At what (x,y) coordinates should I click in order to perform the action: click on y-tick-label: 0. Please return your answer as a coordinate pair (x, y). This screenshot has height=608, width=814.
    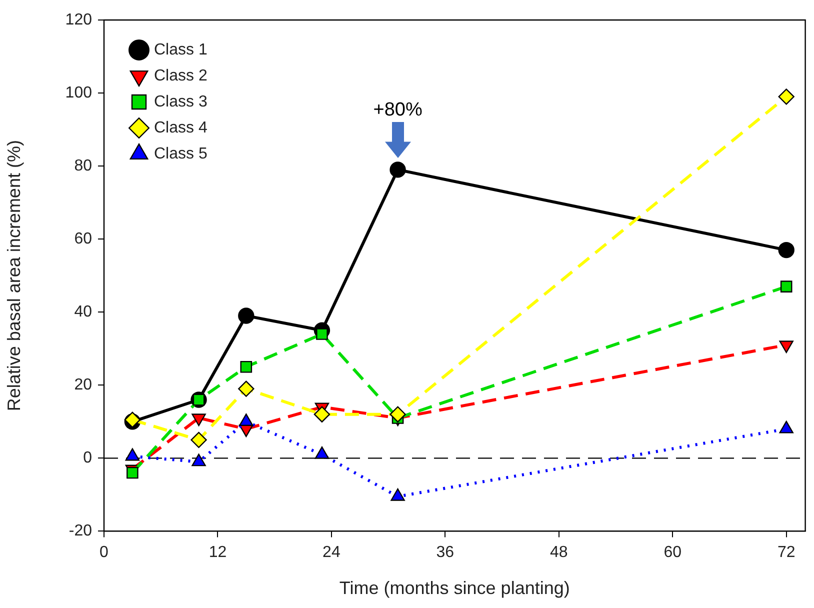
    Looking at the image, I should click on (87, 458).